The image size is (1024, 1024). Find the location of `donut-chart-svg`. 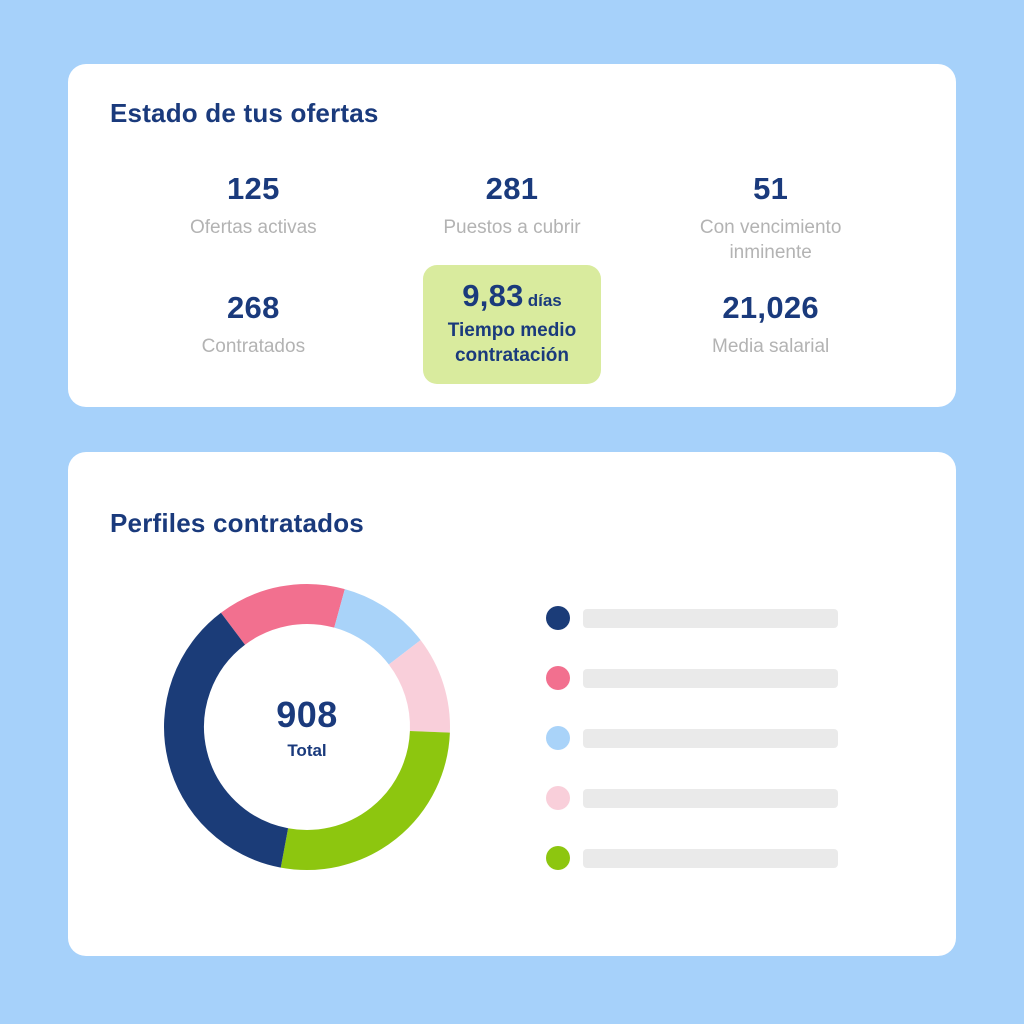

donut-chart-svg is located at coordinates (307, 727).